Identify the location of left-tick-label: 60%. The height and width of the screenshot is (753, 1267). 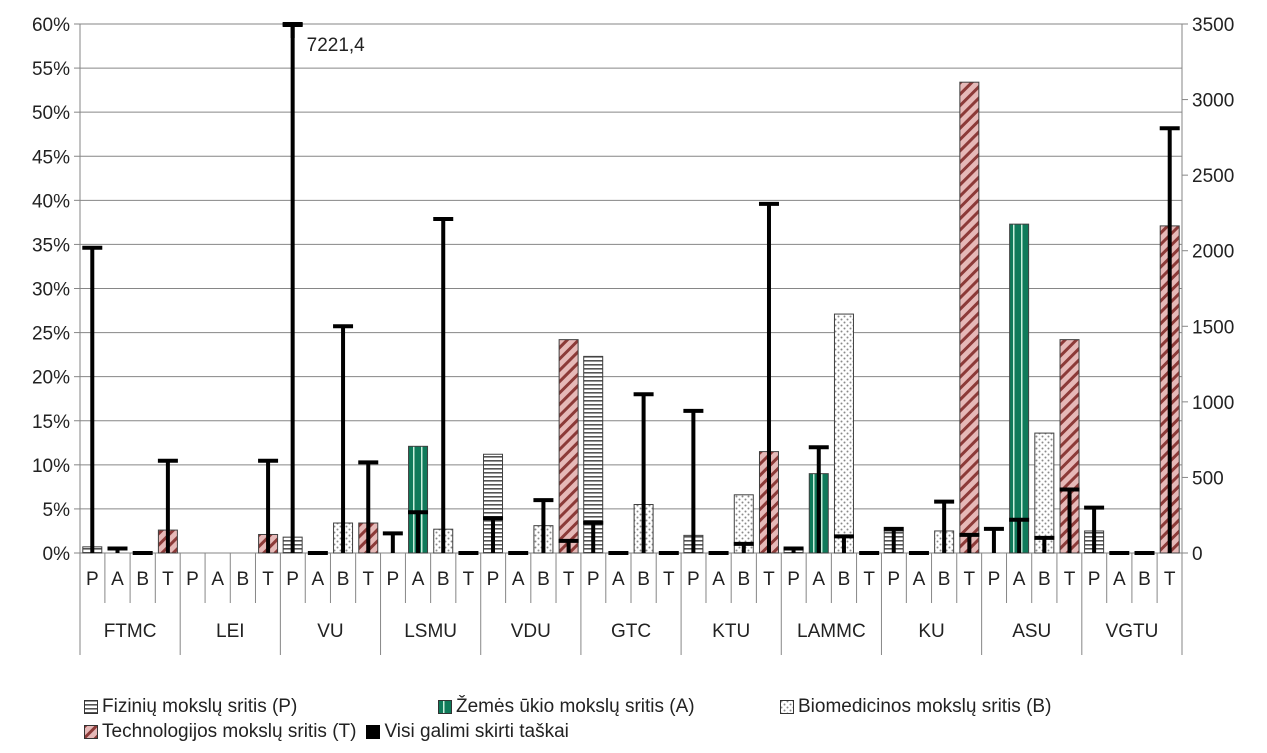
(51, 25).